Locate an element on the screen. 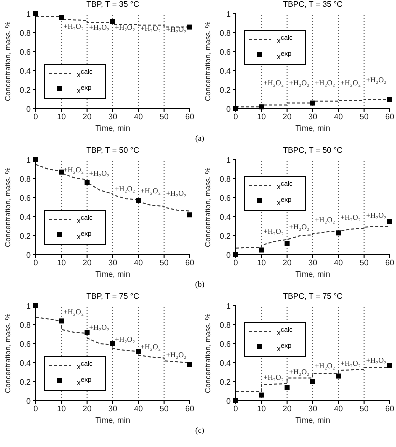 This screenshot has width=396, height=447. chart-title: TBPC, T = 50 °C is located at coordinates (313, 150).